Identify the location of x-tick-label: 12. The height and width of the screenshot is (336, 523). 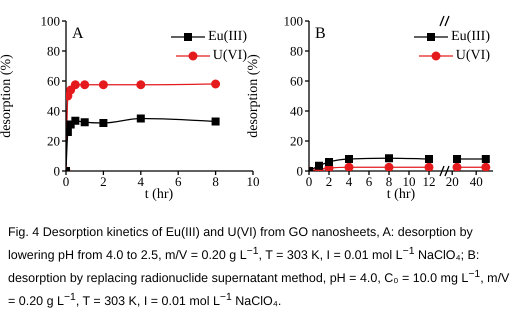
(429, 182).